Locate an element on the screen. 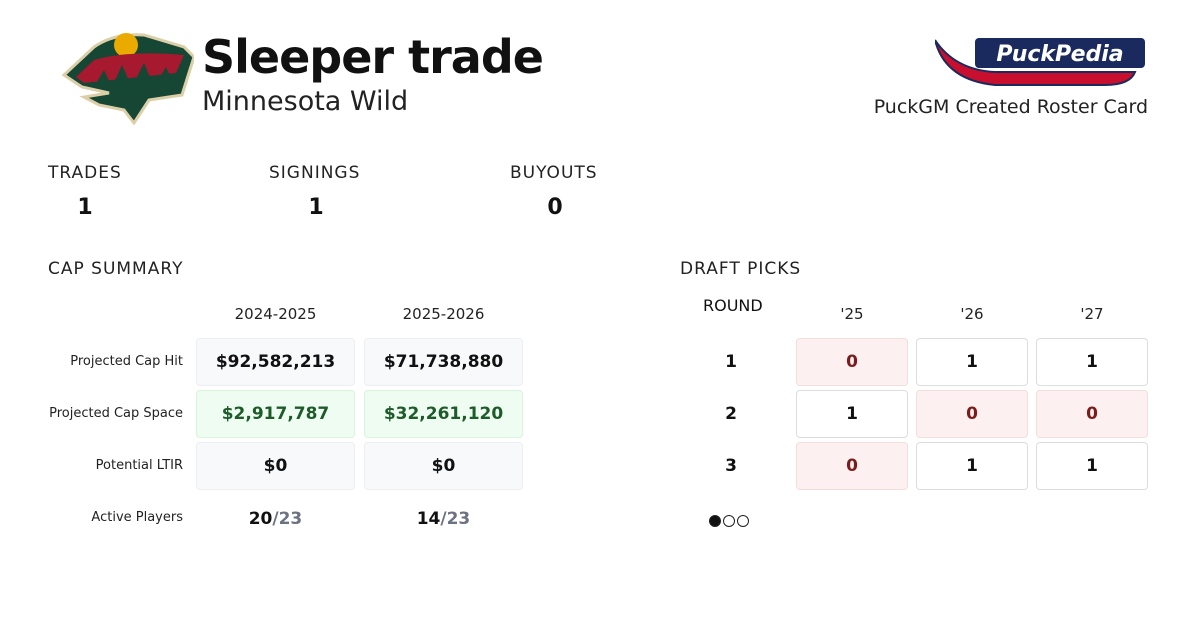 Image resolution: width=1200 pixels, height=630 pixels. svg-text: PuckPedia is located at coordinates (1059, 54).